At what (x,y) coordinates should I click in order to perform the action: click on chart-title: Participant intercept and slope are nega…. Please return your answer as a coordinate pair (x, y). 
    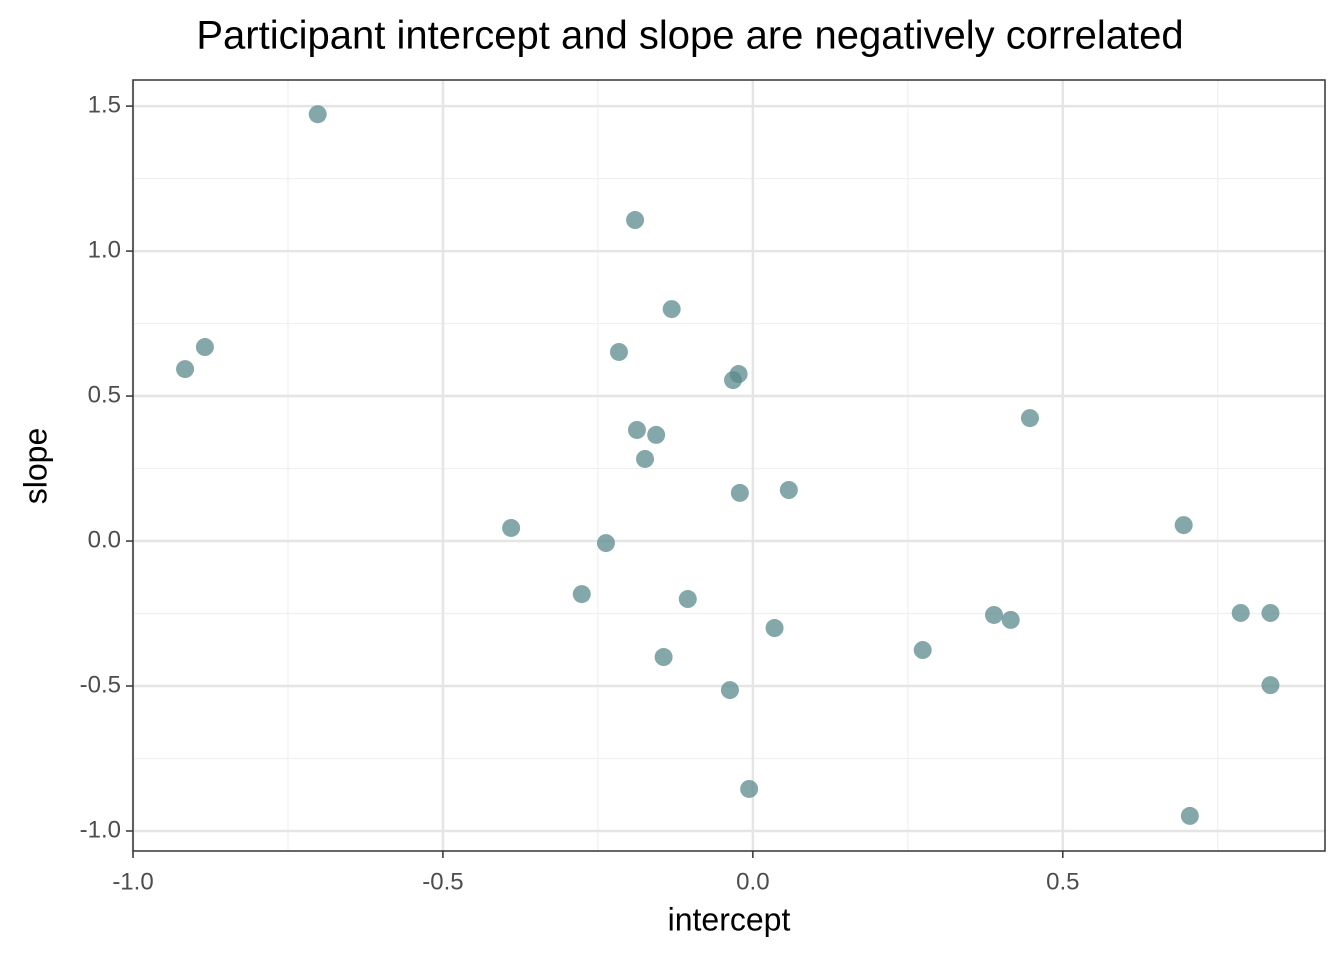
    Looking at the image, I should click on (689, 36).